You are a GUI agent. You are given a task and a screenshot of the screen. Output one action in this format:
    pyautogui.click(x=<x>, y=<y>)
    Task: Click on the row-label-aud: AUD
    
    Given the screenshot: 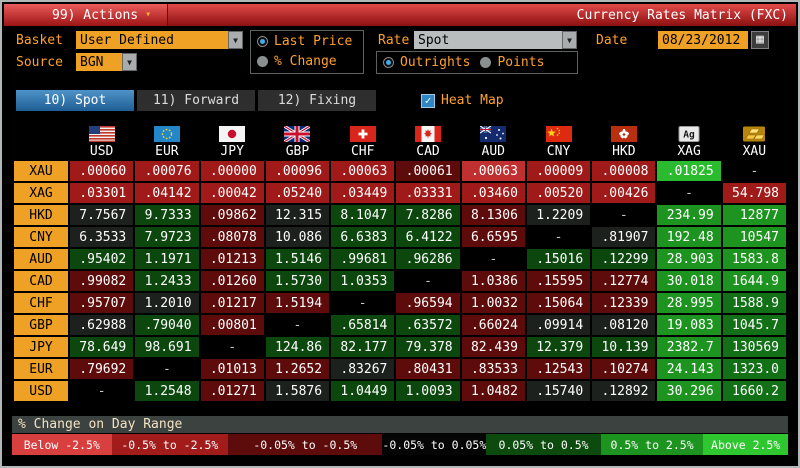 What is the action you would take?
    pyautogui.click(x=41, y=259)
    